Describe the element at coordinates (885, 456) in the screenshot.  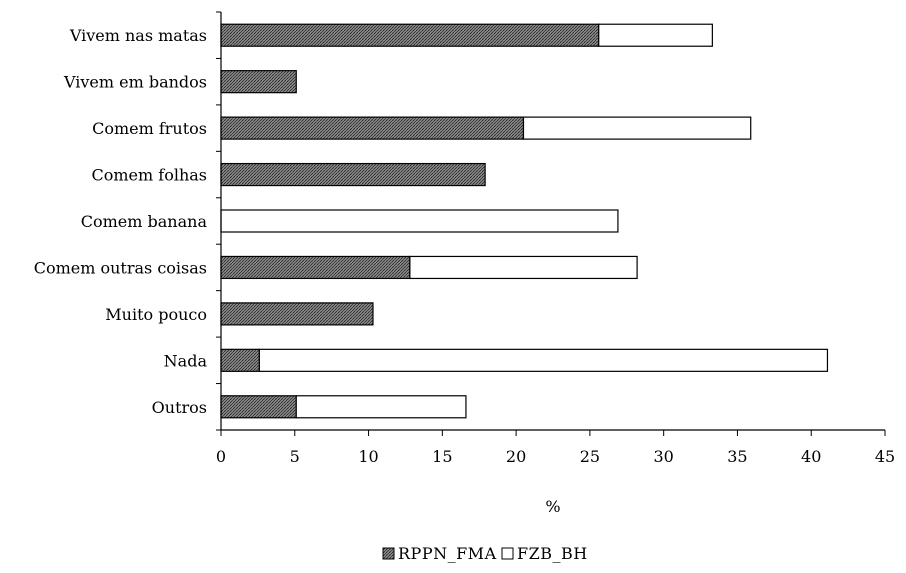
I see `x-tick-label: 45` at that location.